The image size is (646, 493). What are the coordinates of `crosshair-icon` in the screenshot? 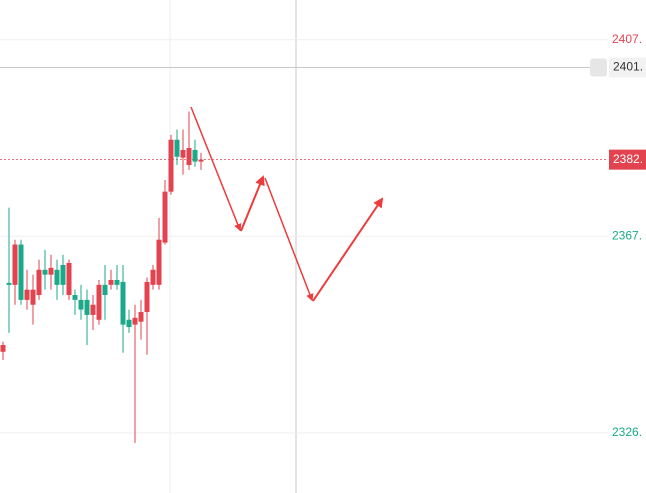 It's located at (598, 67).